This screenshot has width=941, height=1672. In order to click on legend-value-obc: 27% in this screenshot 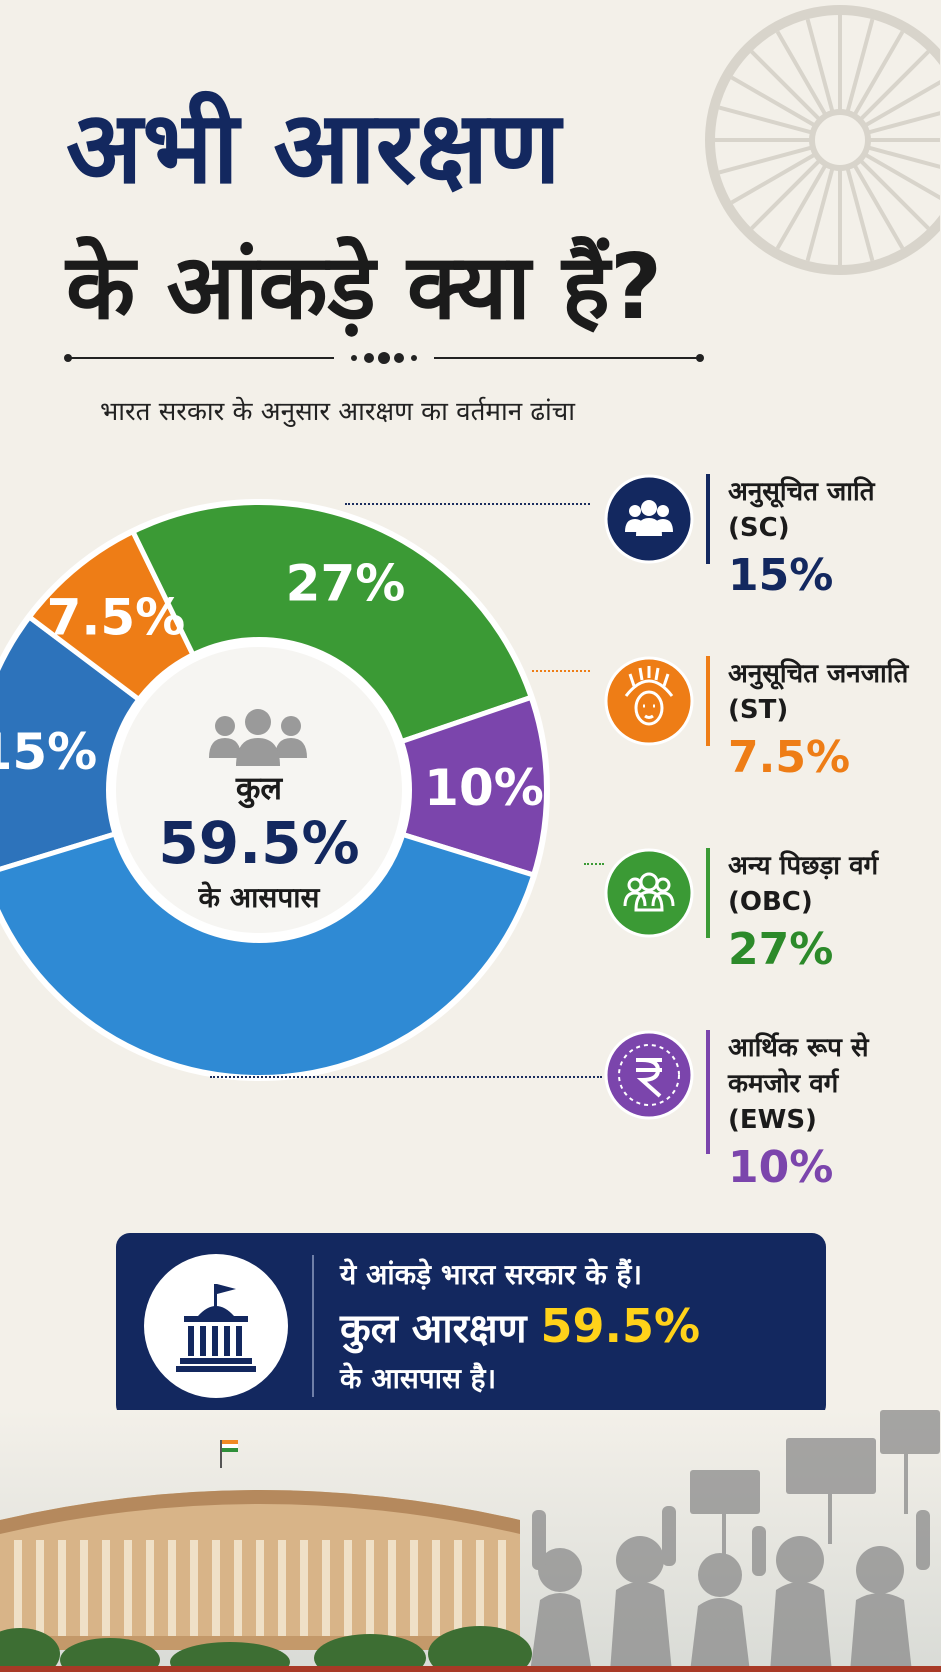, I will do `click(781, 949)`.